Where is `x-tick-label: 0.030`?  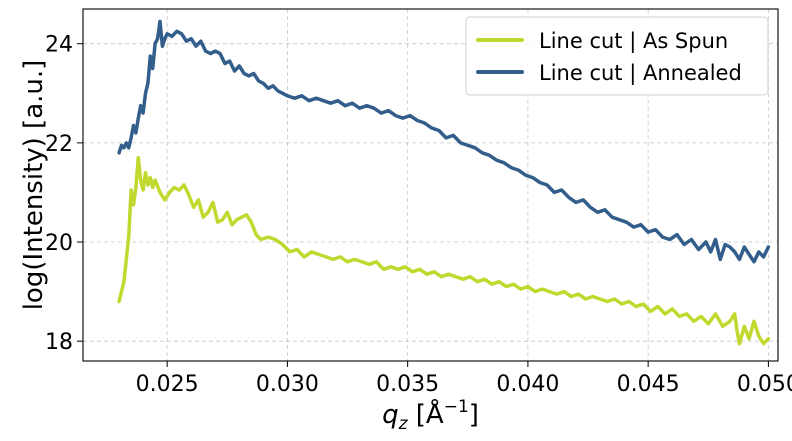 x-tick-label: 0.030 is located at coordinates (287, 384).